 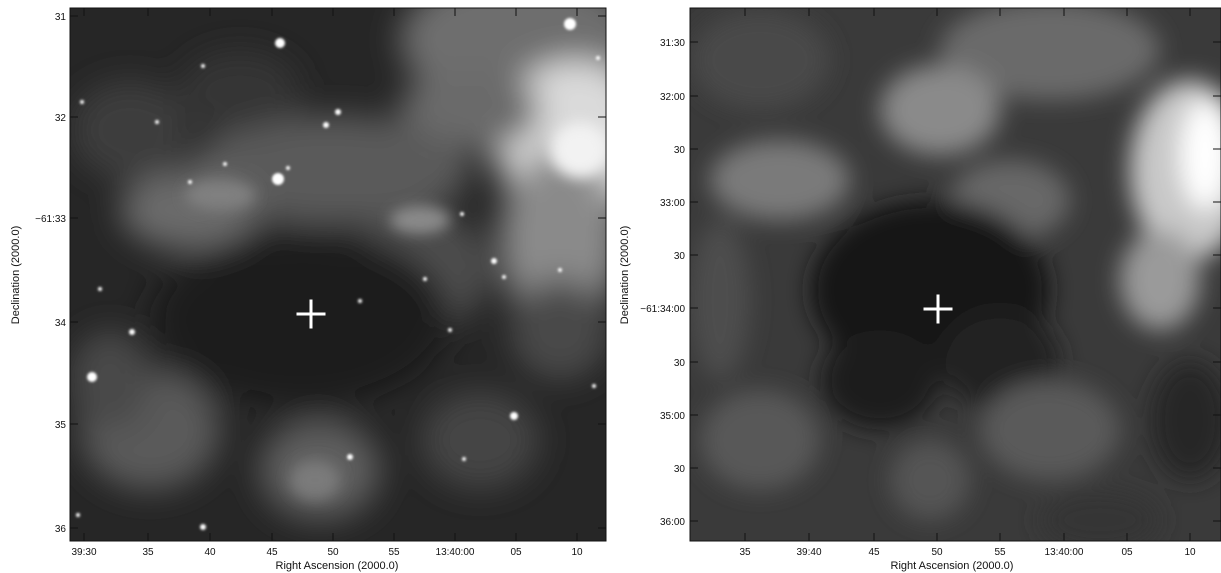 I want to click on right-x-tick: 13:40:00, so click(x=1064, y=552).